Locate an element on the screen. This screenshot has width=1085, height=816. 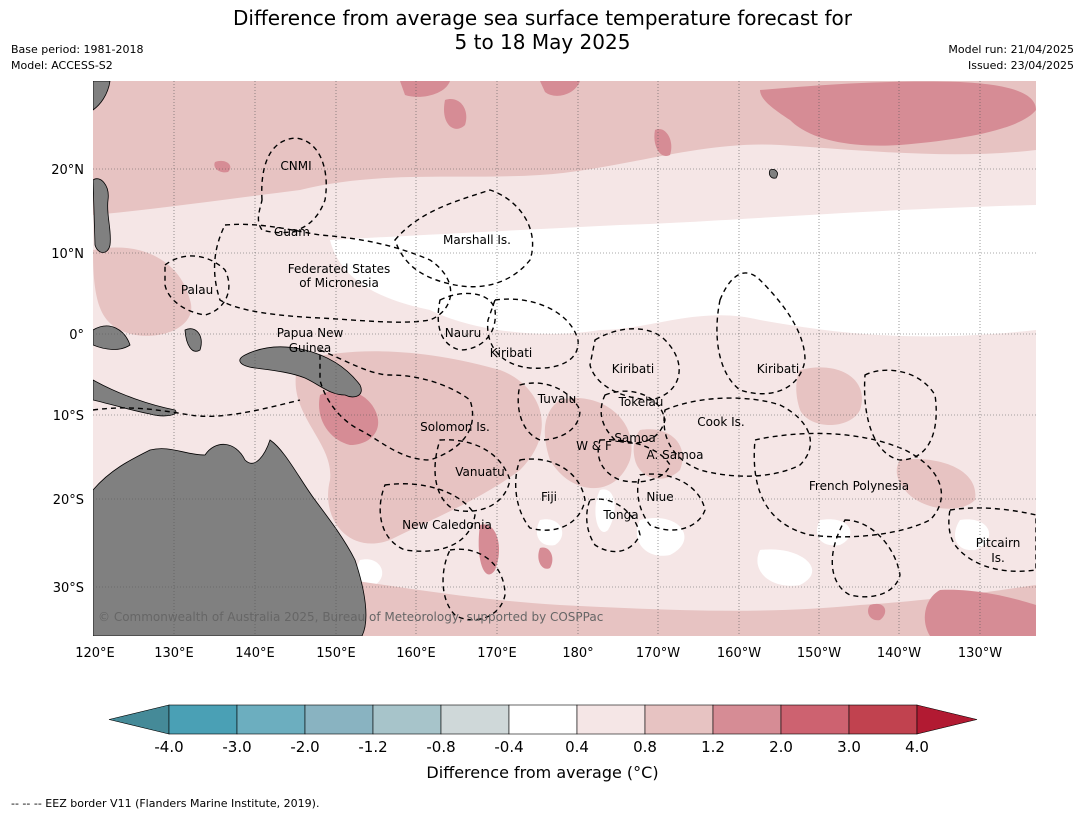
colorbar-tick-label: 3.0 is located at coordinates (849, 747).